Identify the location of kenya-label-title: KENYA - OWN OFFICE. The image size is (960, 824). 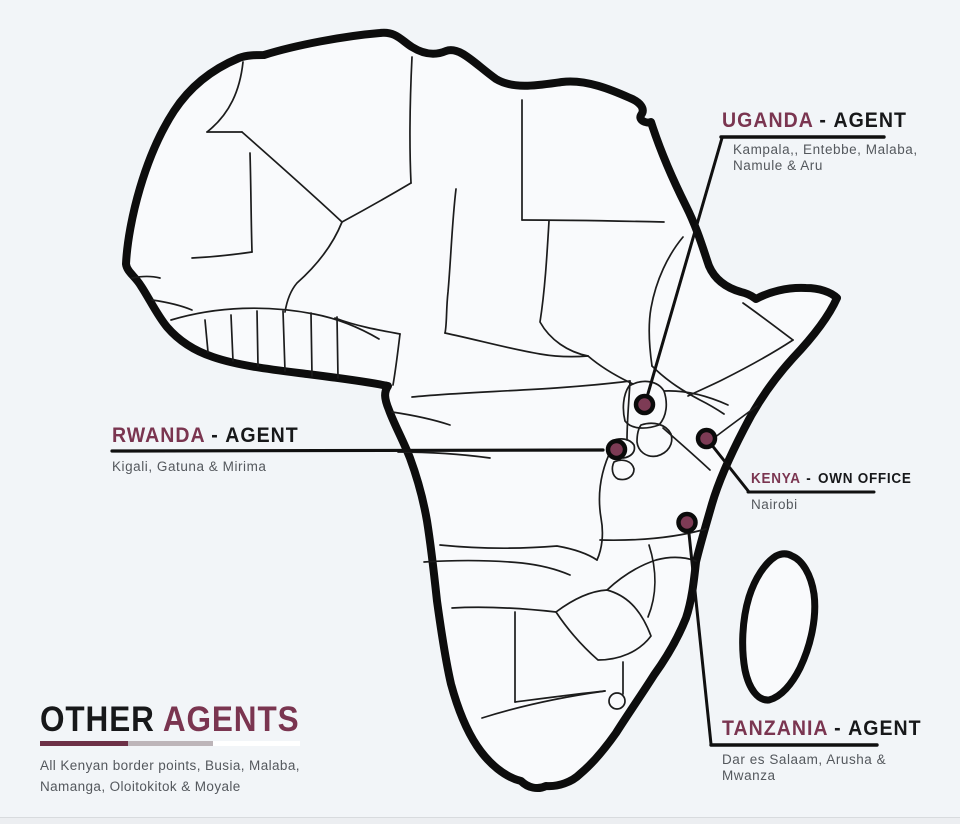
(831, 479).